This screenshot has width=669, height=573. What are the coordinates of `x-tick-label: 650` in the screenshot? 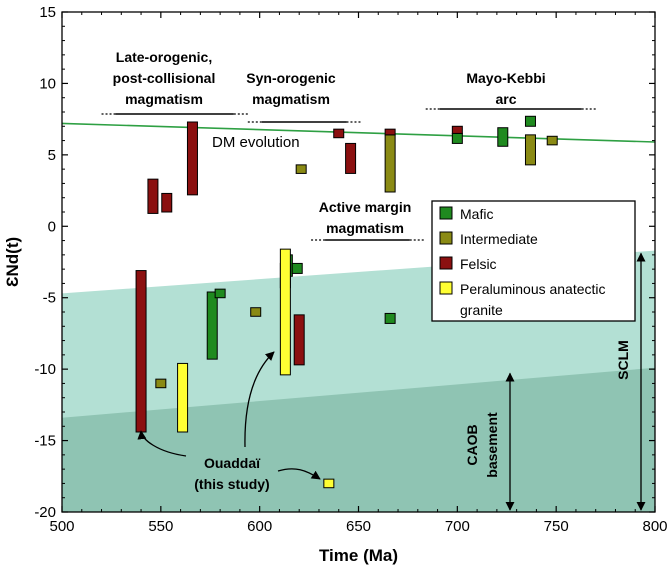 It's located at (358, 526).